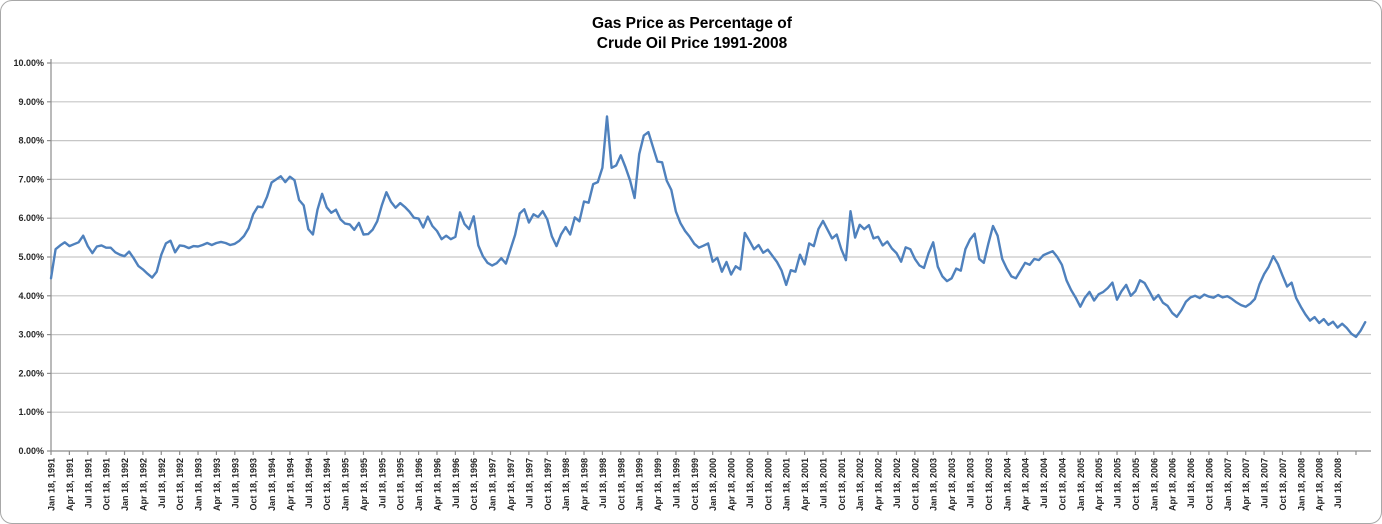 The image size is (1382, 524). I want to click on x-axis-label: Jan 18, 1993, so click(199, 484).